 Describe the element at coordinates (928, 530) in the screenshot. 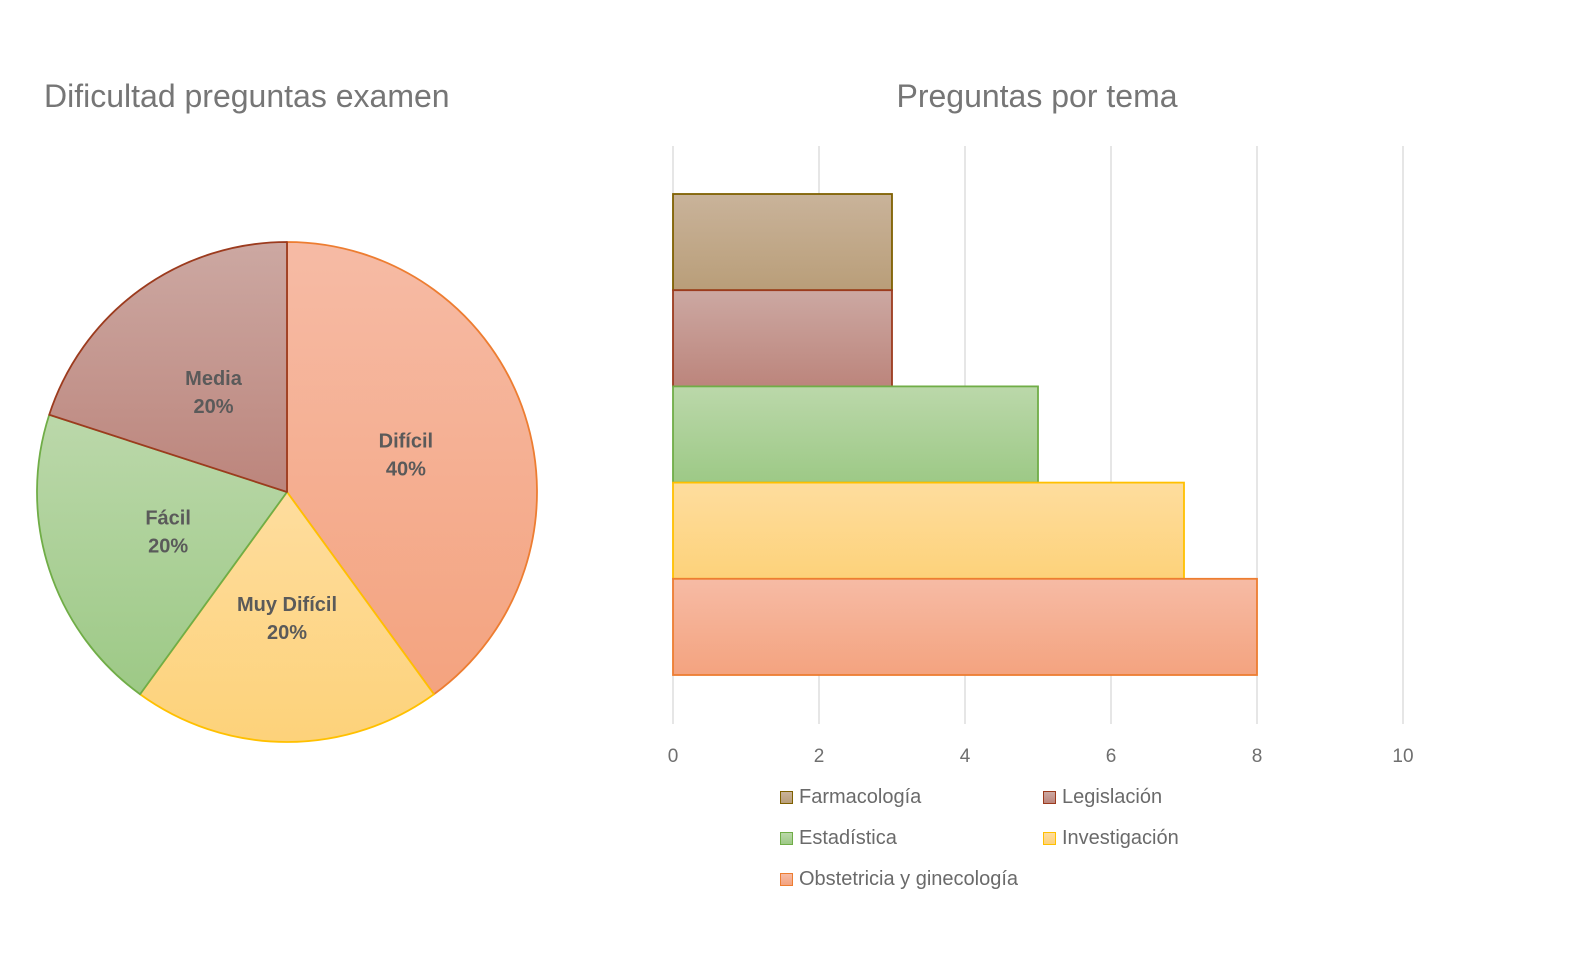

I see `bar-investigacion` at that location.